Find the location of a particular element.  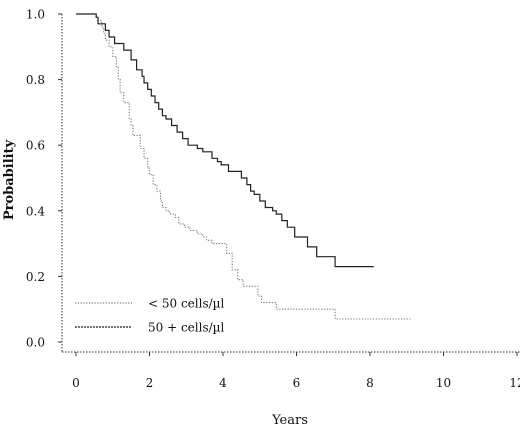

x-tick-label: 2 is located at coordinates (150, 383).